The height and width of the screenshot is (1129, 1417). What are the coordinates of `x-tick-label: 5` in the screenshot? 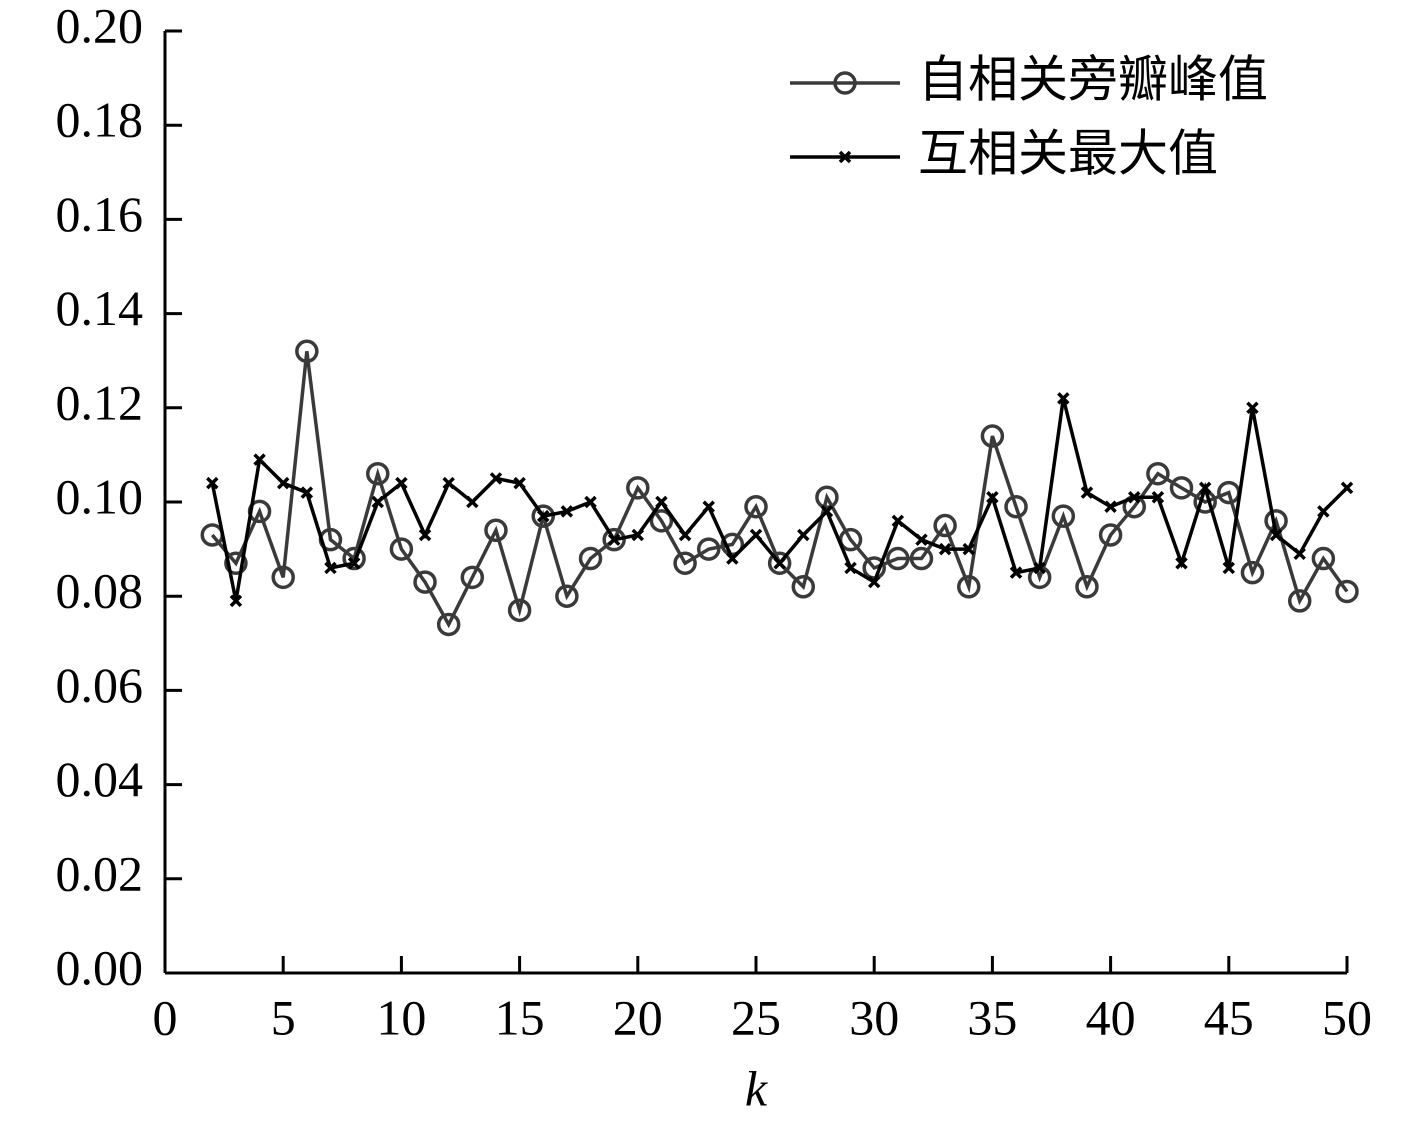 It's located at (283, 1017).